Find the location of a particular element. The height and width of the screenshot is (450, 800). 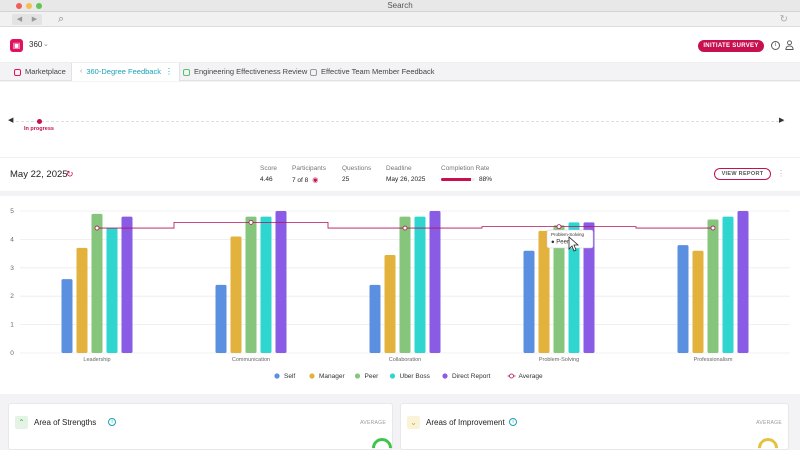

close-window-button is located at coordinates (19, 6).